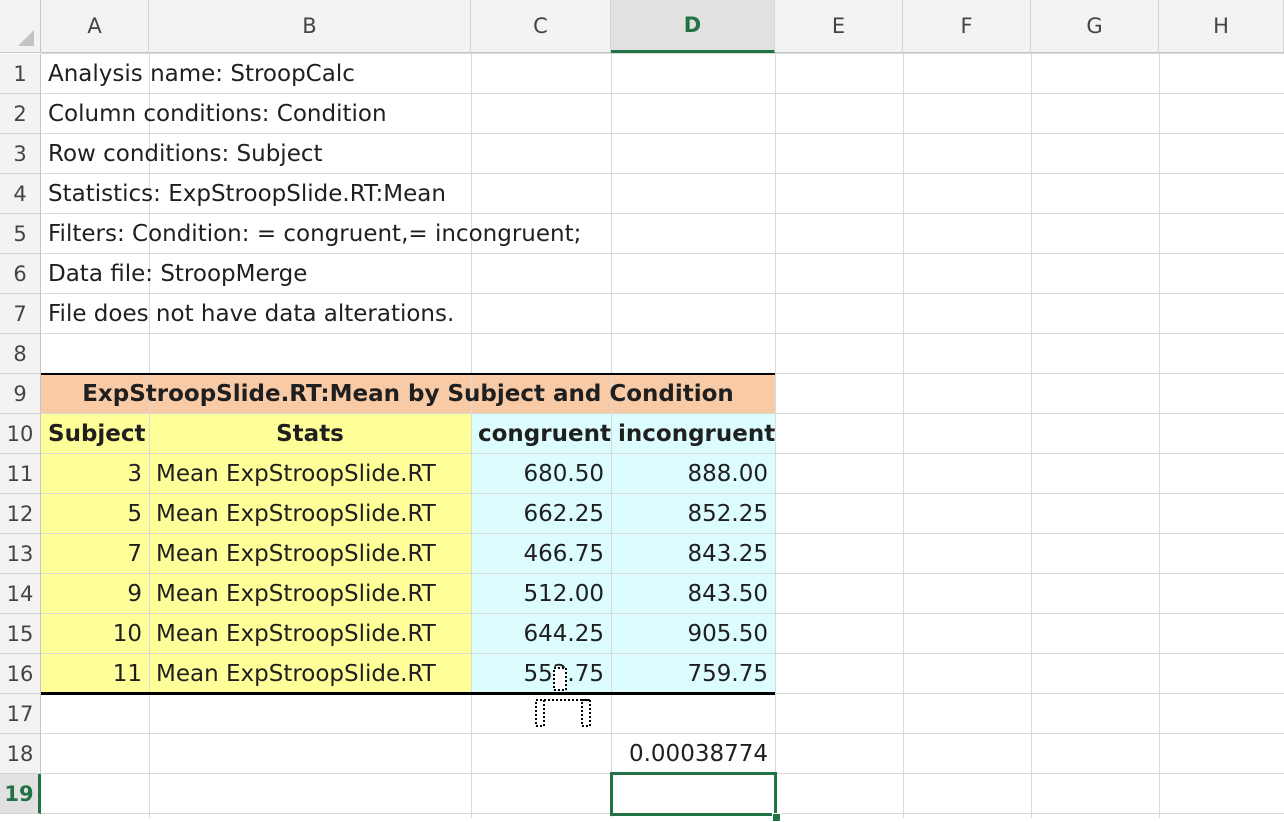  Describe the element at coordinates (20, 114) in the screenshot. I see `row-header-2: 2` at that location.